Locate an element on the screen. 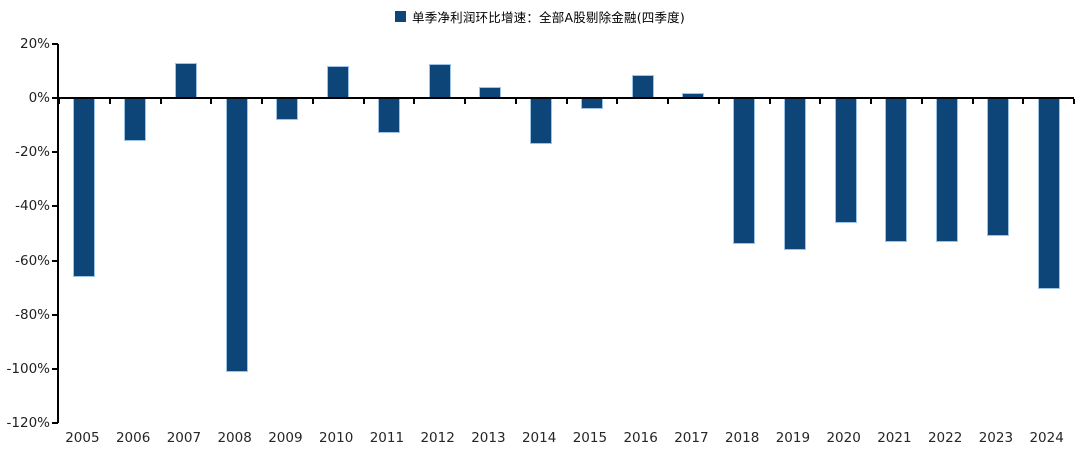 This screenshot has width=1080, height=456. y-axis-tick-label: 20% is located at coordinates (34, 44).